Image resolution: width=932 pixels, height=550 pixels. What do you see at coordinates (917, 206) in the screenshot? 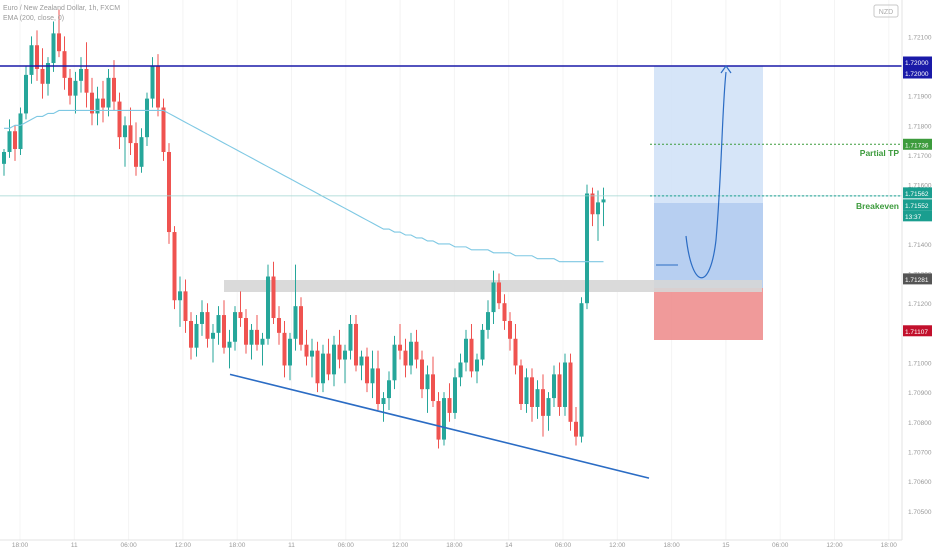
I see `current-price-label: 1.71552` at bounding box center [917, 206].